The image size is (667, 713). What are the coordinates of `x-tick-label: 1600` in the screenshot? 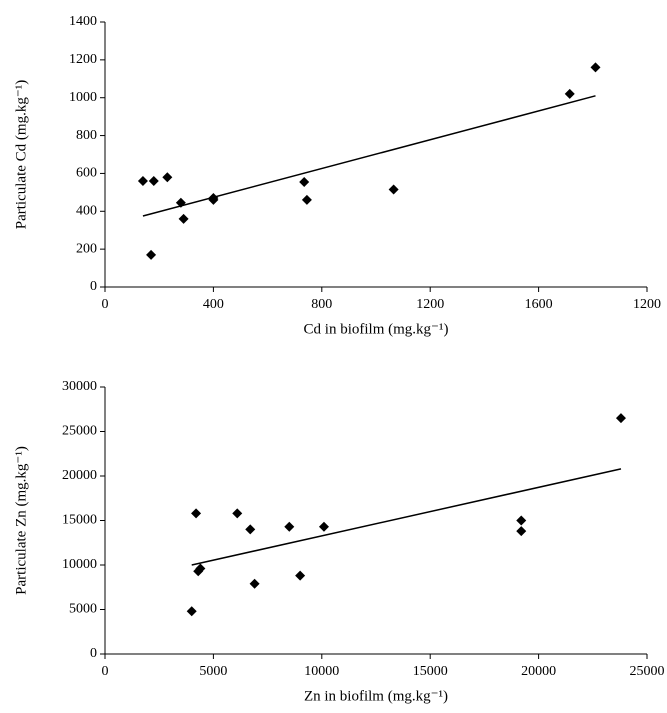 It's located at (539, 304).